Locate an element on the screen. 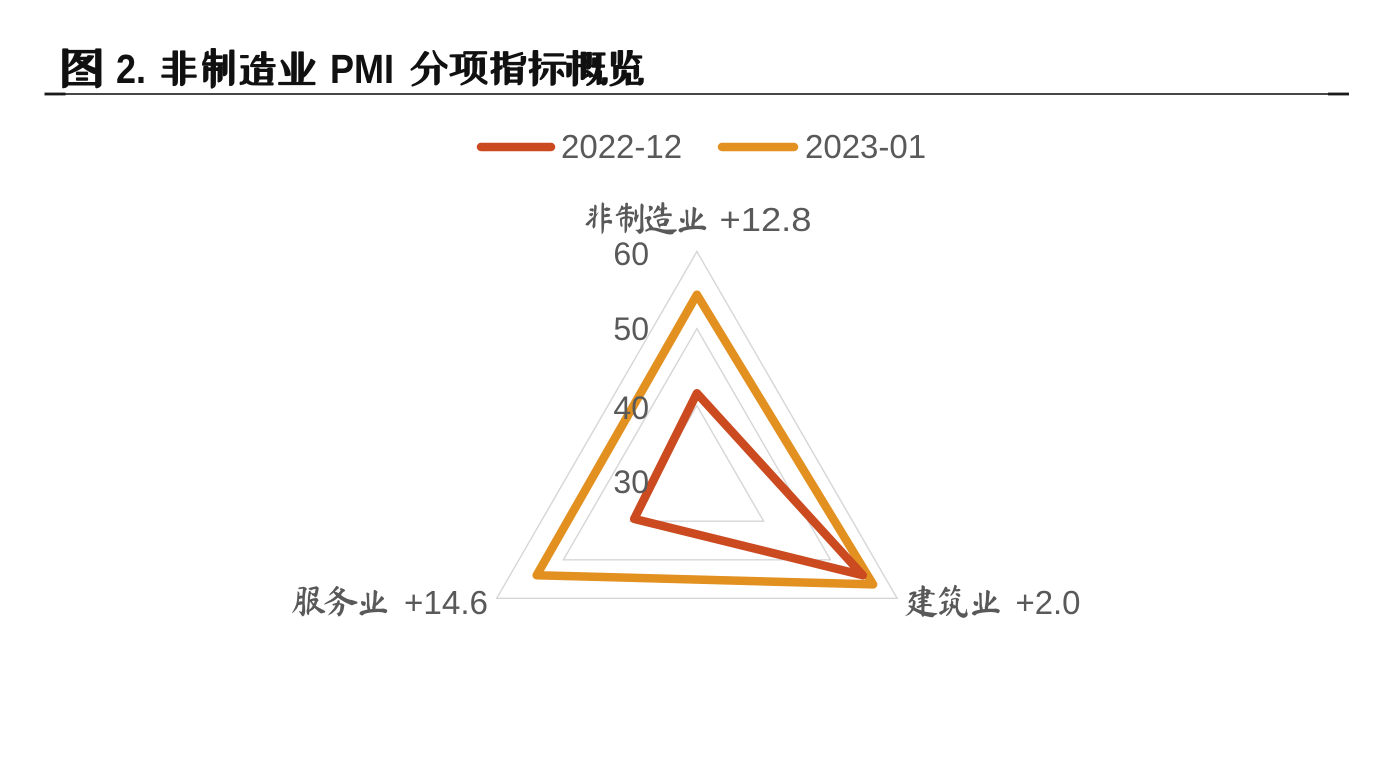 The height and width of the screenshot is (784, 1386). svg-text: PMI is located at coordinates (362, 69).